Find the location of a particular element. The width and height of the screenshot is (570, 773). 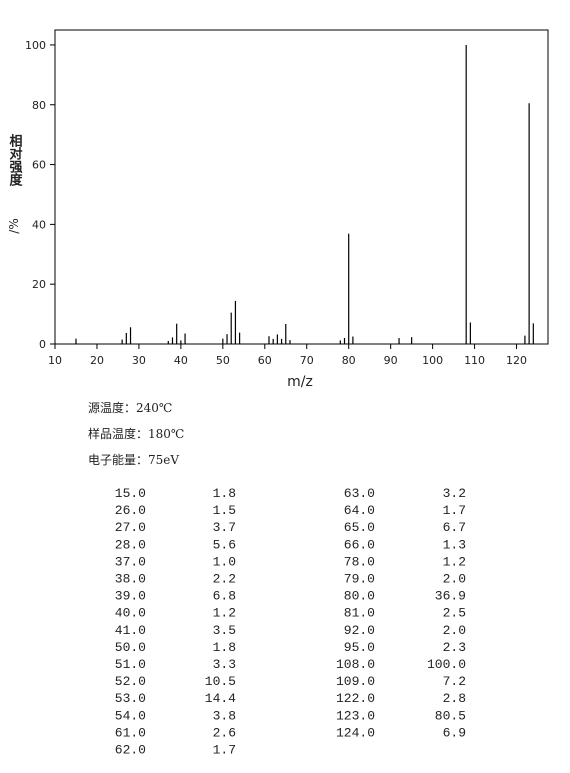

intensity-cell: 1.3 is located at coordinates (454, 544).